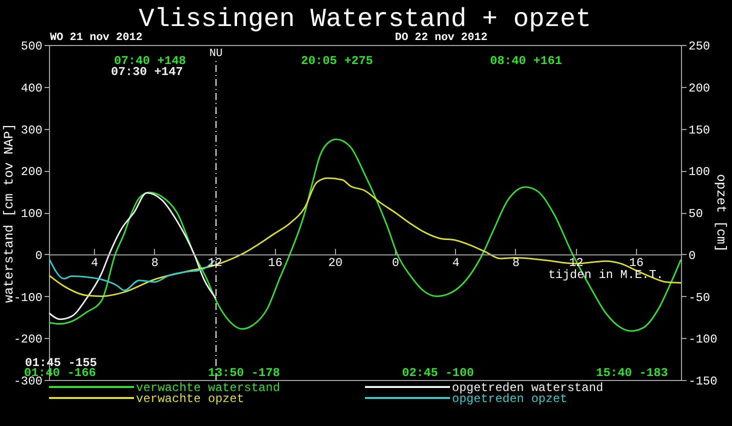  I want to click on text: DO 22 nov 2012, so click(441, 38).